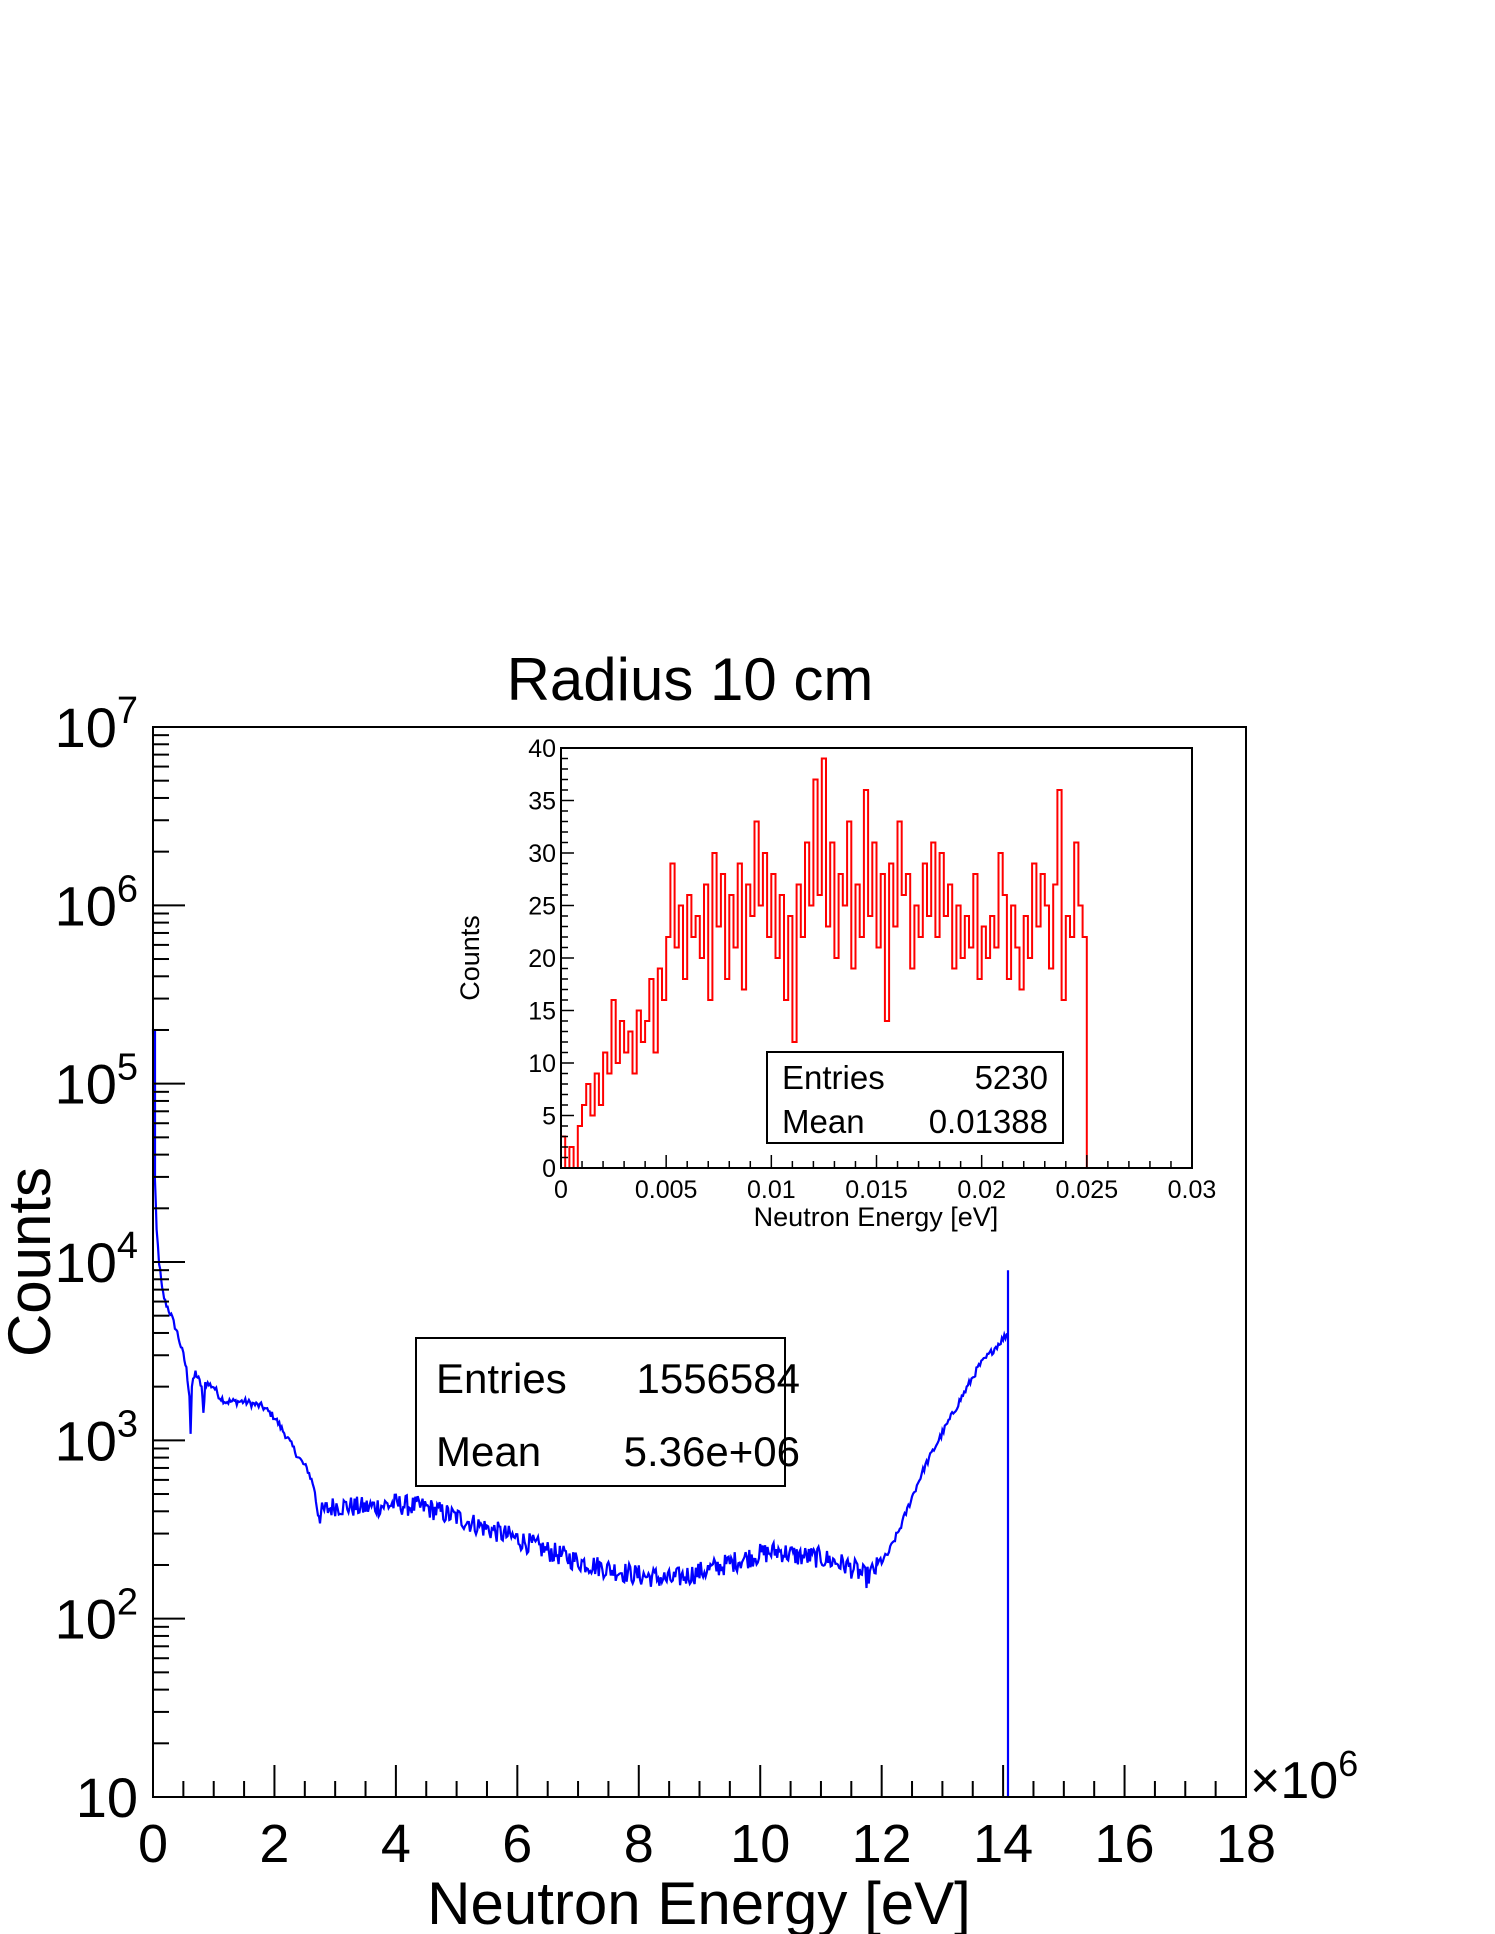  What do you see at coordinates (96, 902) in the screenshot?
I see `y-tick-label: 10⁶` at bounding box center [96, 902].